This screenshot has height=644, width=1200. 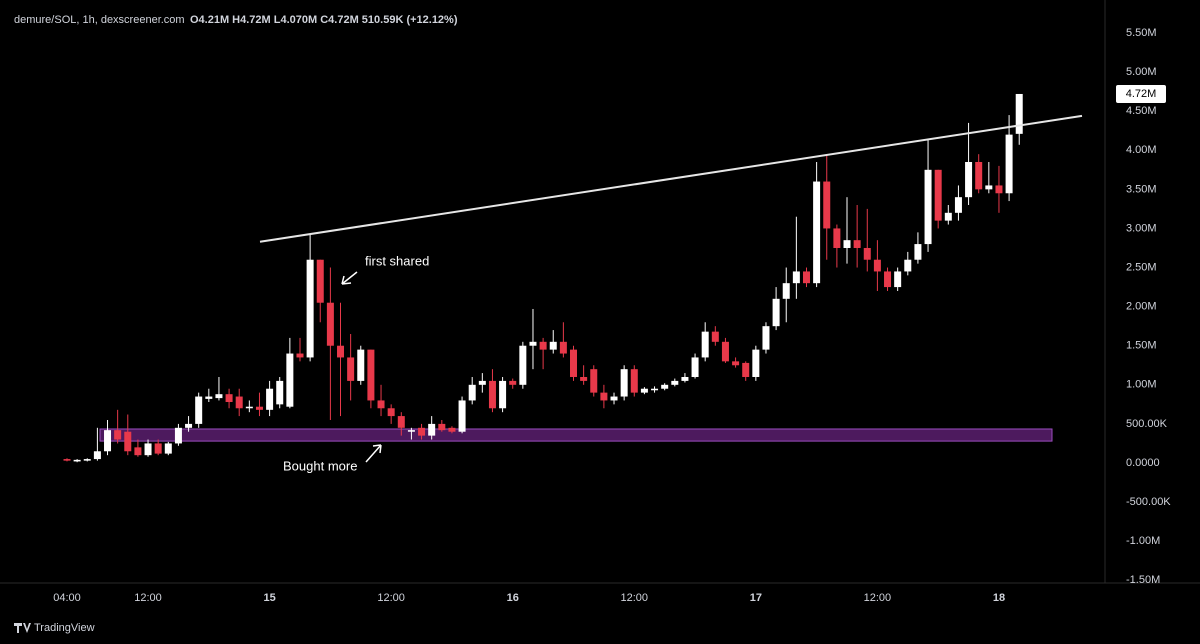 I want to click on brand: TradingView, so click(x=64, y=628).